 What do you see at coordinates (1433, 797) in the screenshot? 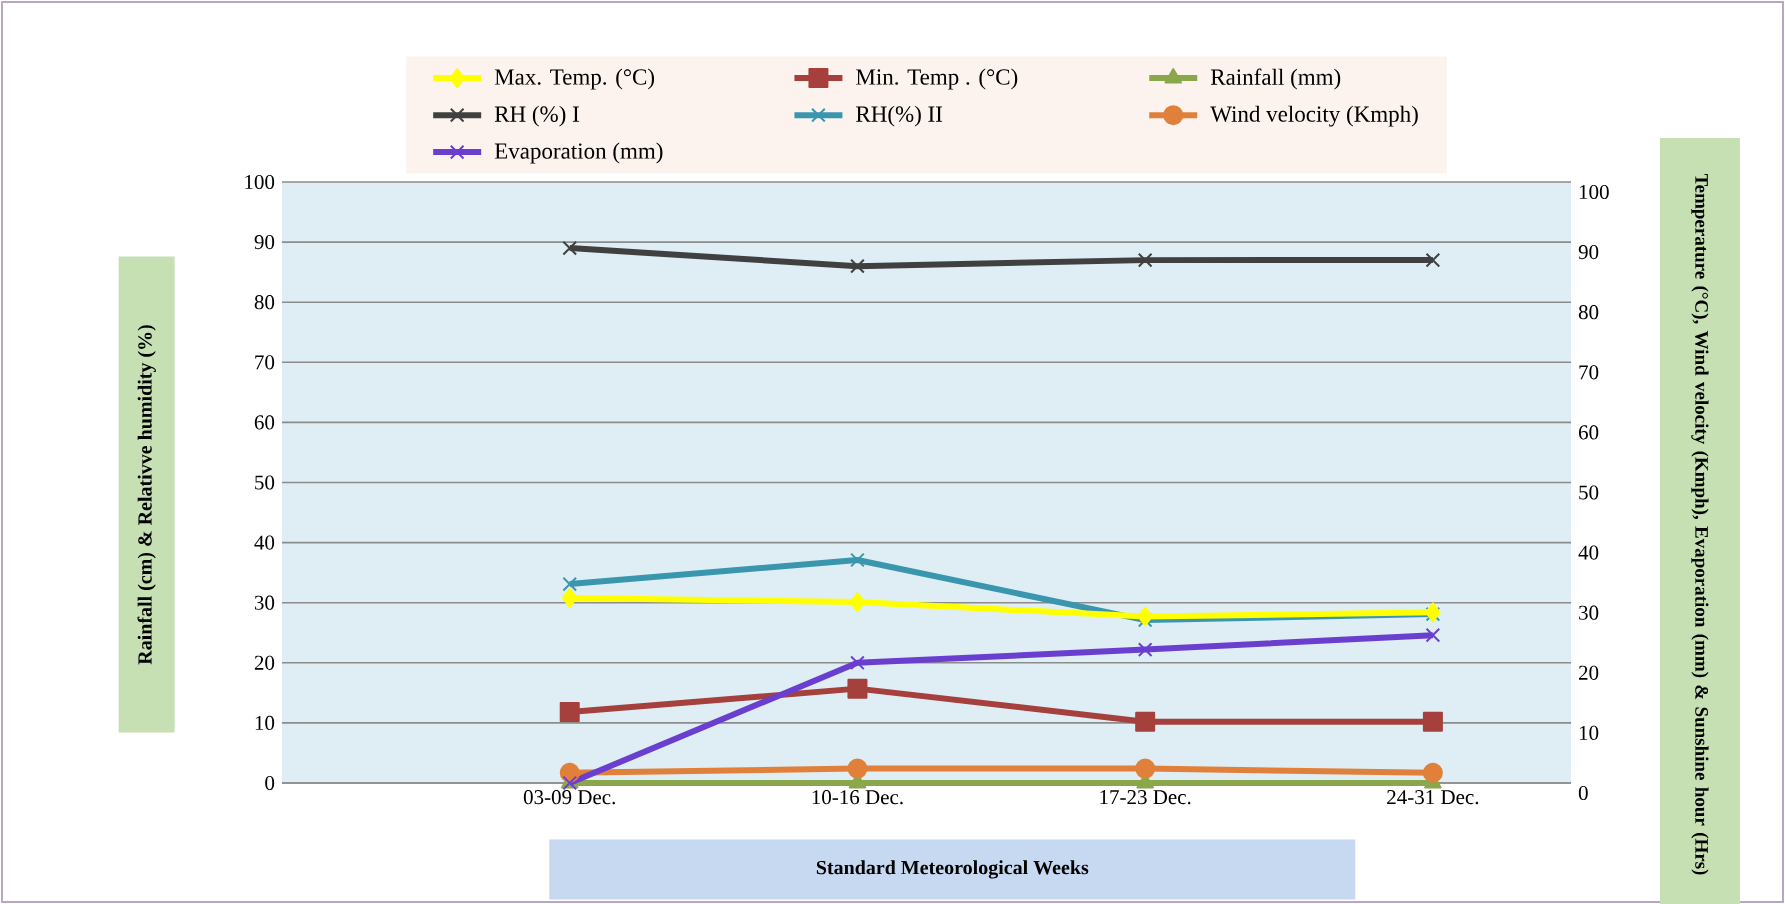
I see `x-tick-label: 24-31 Dec.` at bounding box center [1433, 797].